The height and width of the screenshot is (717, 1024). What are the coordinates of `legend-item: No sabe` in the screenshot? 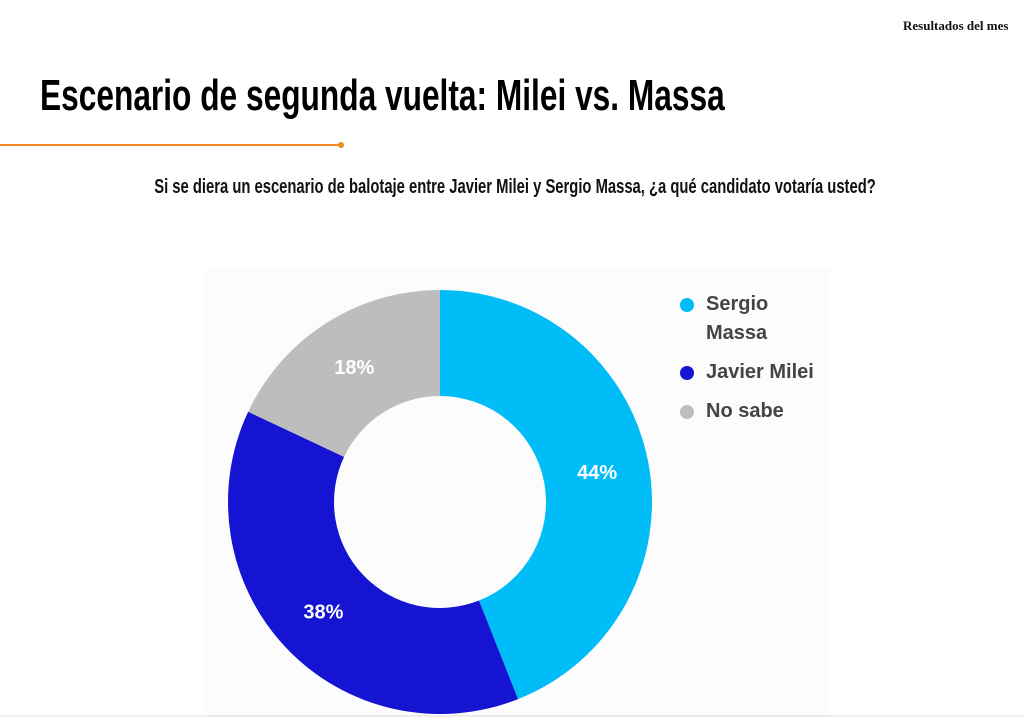 It's located at (750, 411).